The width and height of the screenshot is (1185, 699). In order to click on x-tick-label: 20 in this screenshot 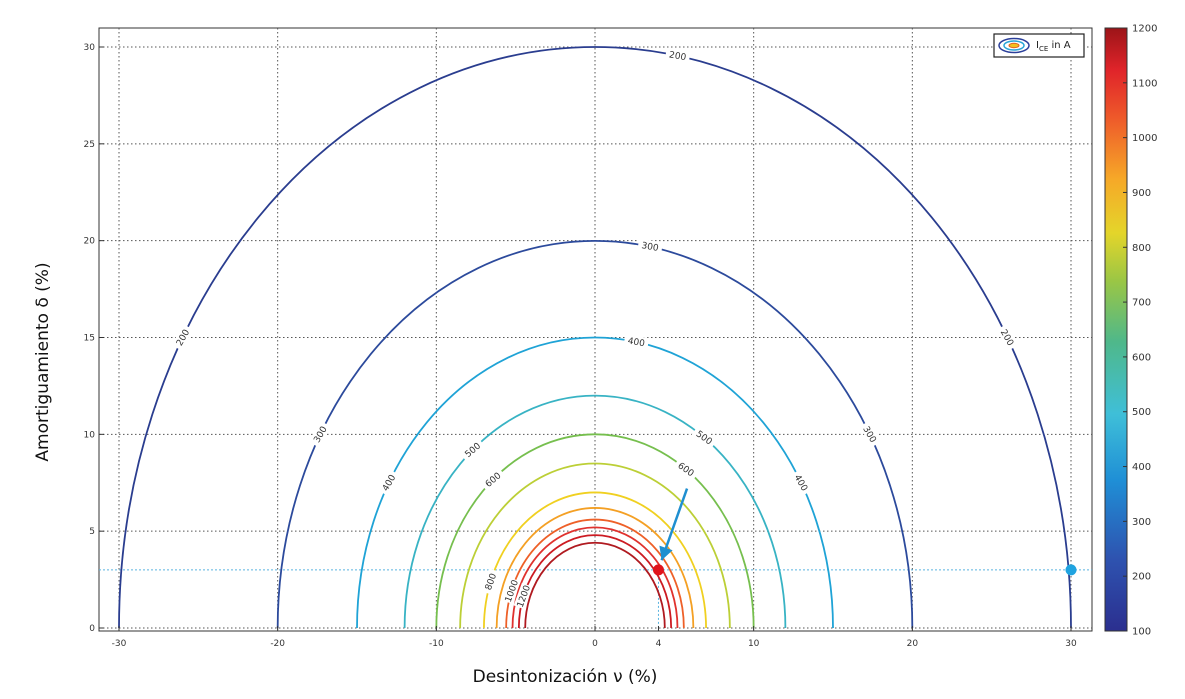, I will do `click(913, 644)`.